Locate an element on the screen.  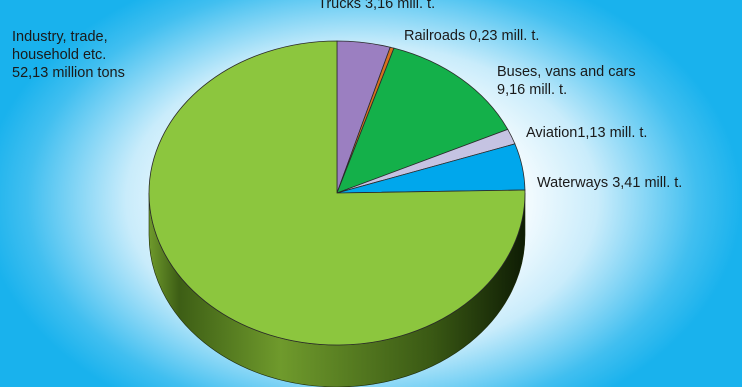
label-aviation: Aviation1,13 mill. t. is located at coordinates (587, 133).